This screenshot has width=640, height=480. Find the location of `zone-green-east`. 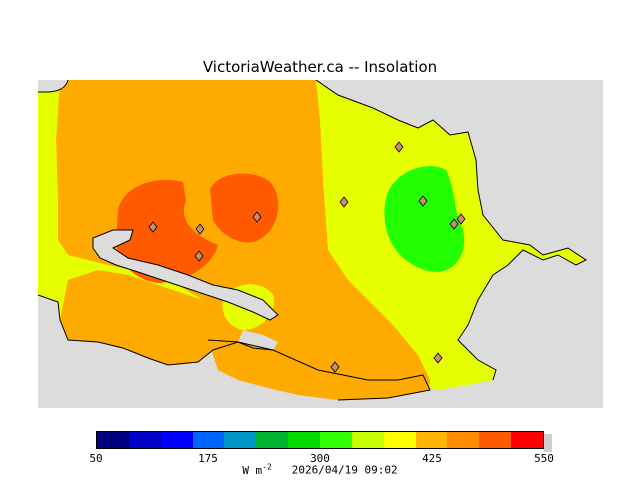

zone-green-east is located at coordinates (424, 219).